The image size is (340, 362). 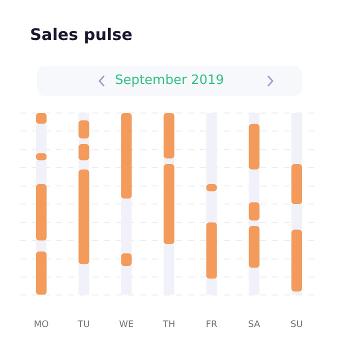 What do you see at coordinates (254, 325) in the screenshot?
I see `x-tick-label: SA` at bounding box center [254, 325].